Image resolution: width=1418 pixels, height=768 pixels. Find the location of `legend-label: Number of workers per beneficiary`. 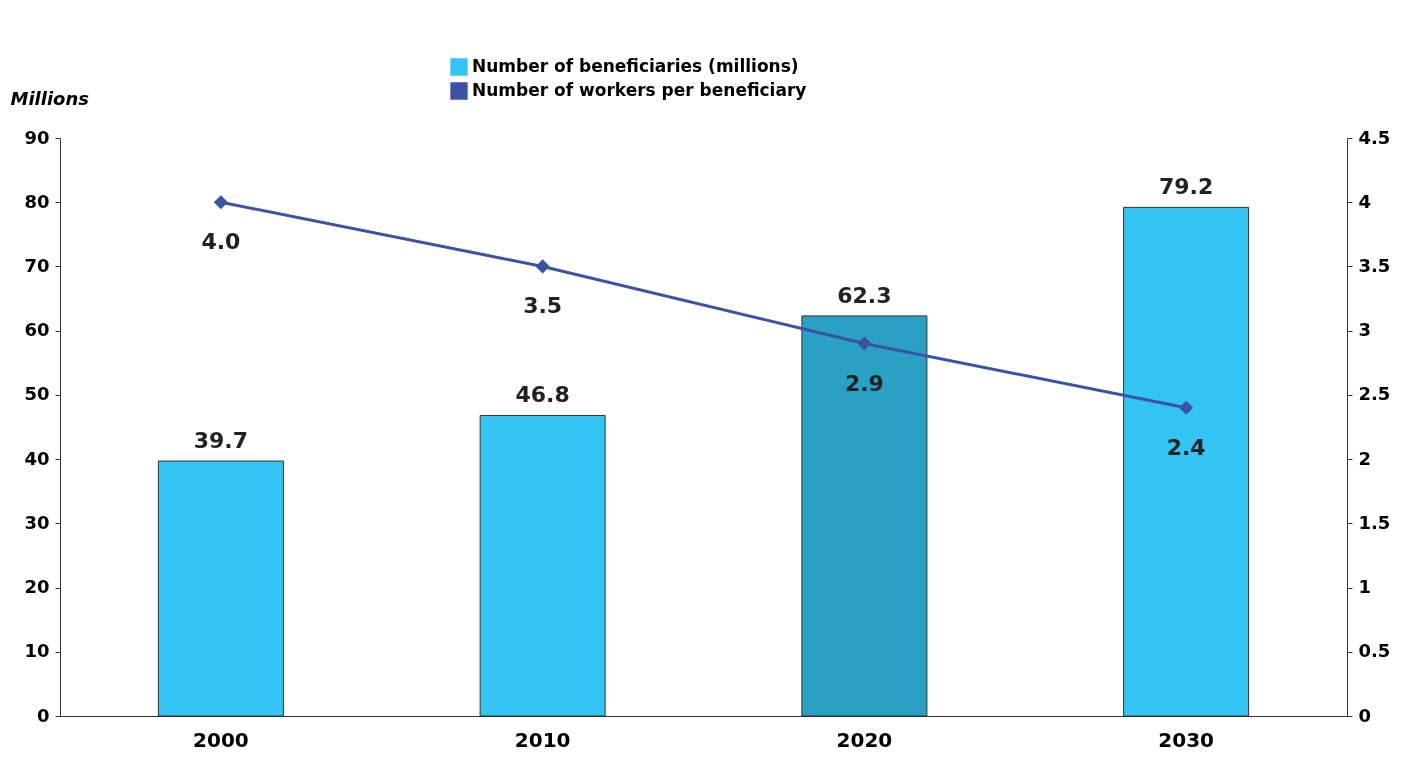

legend-label: Number of workers per beneficiary is located at coordinates (639, 90).